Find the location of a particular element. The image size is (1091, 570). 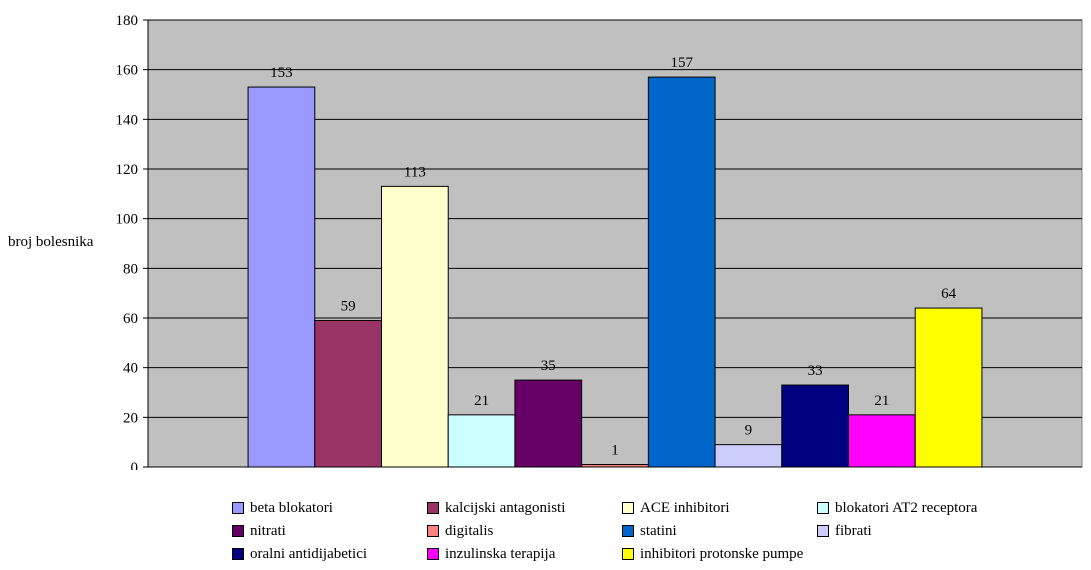

legend-label: fibrati is located at coordinates (853, 530).